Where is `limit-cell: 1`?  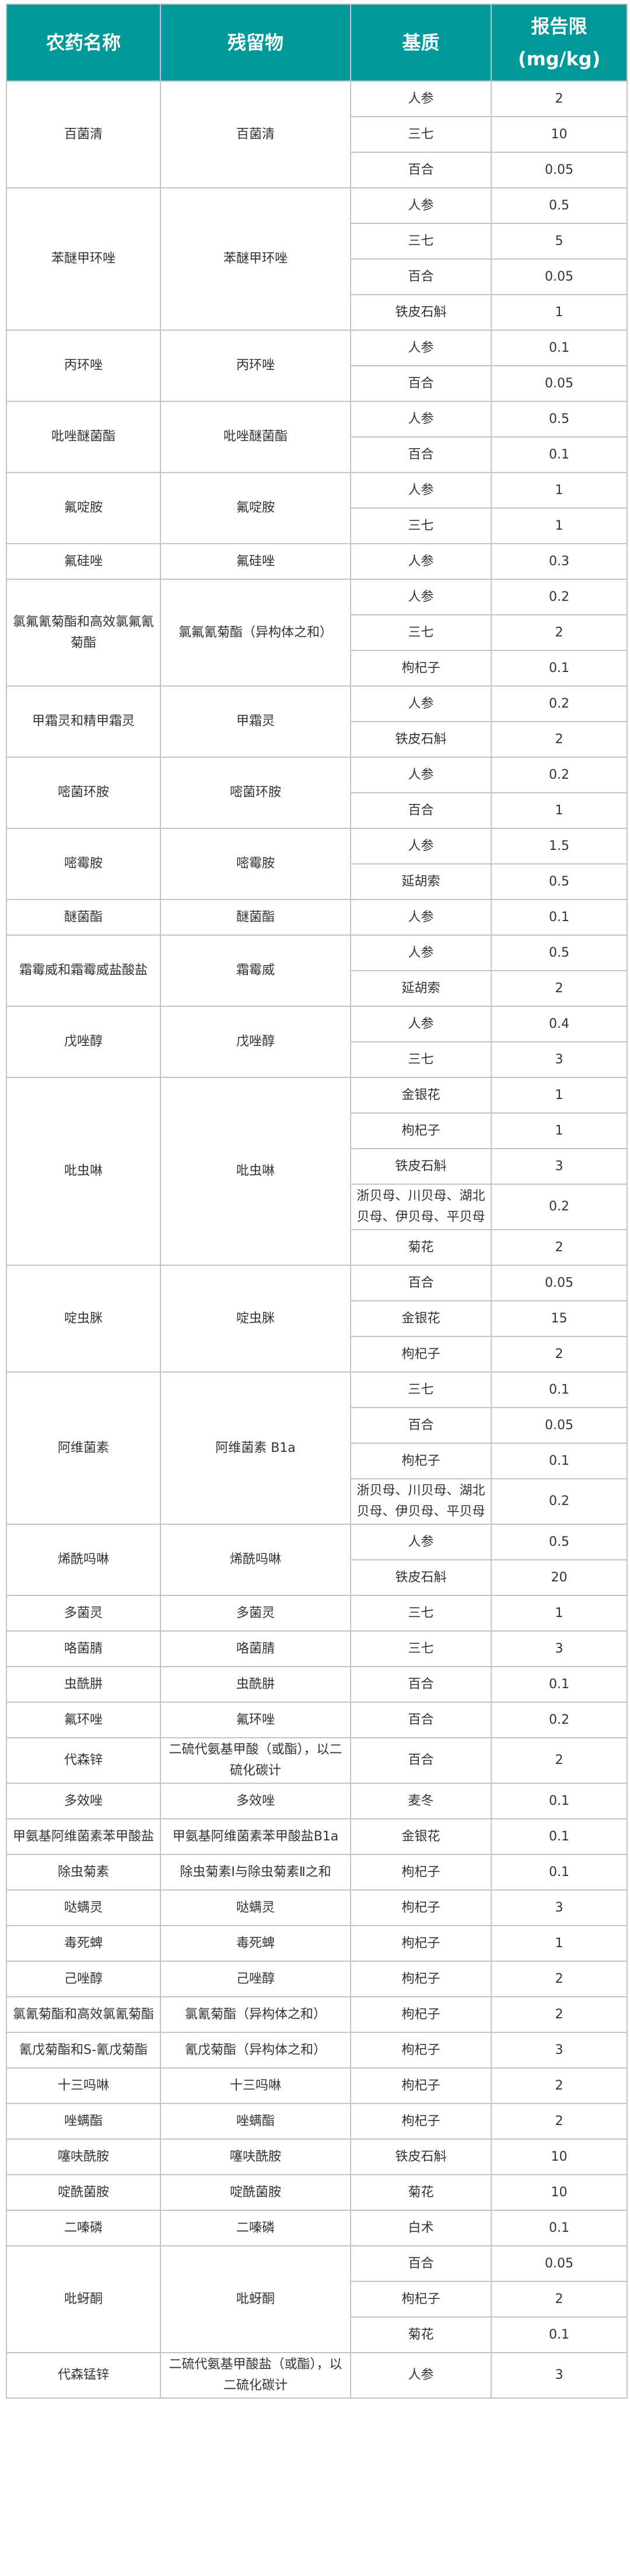 limit-cell: 1 is located at coordinates (559, 312).